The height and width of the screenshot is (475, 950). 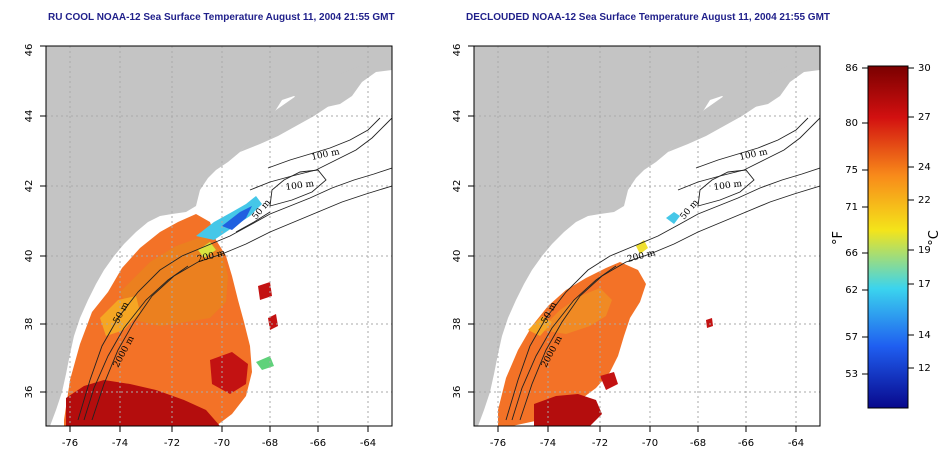 What do you see at coordinates (851, 68) in the screenshot?
I see `fahrenheit-tick: 86` at bounding box center [851, 68].